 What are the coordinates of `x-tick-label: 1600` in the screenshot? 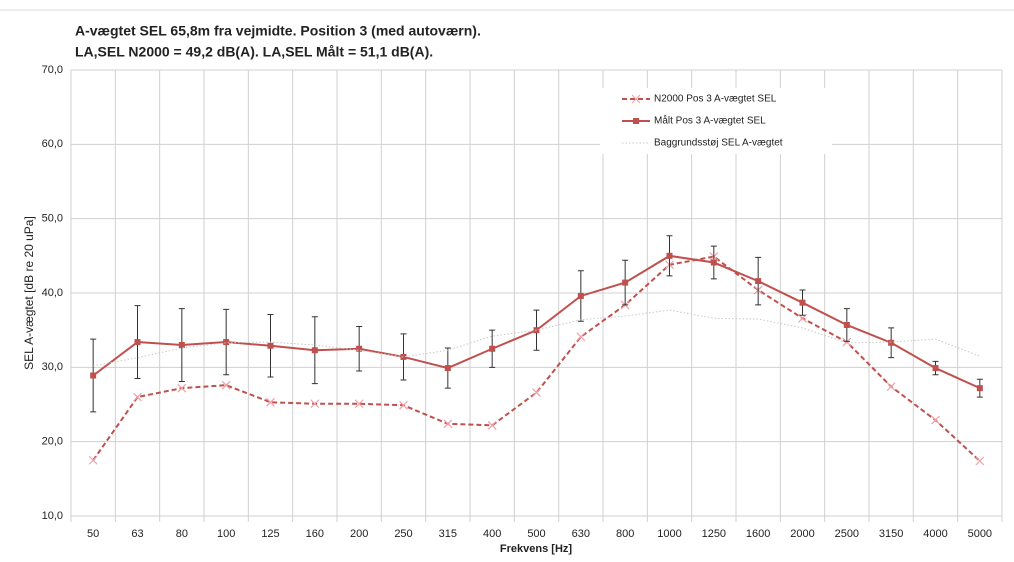 It's located at (758, 534).